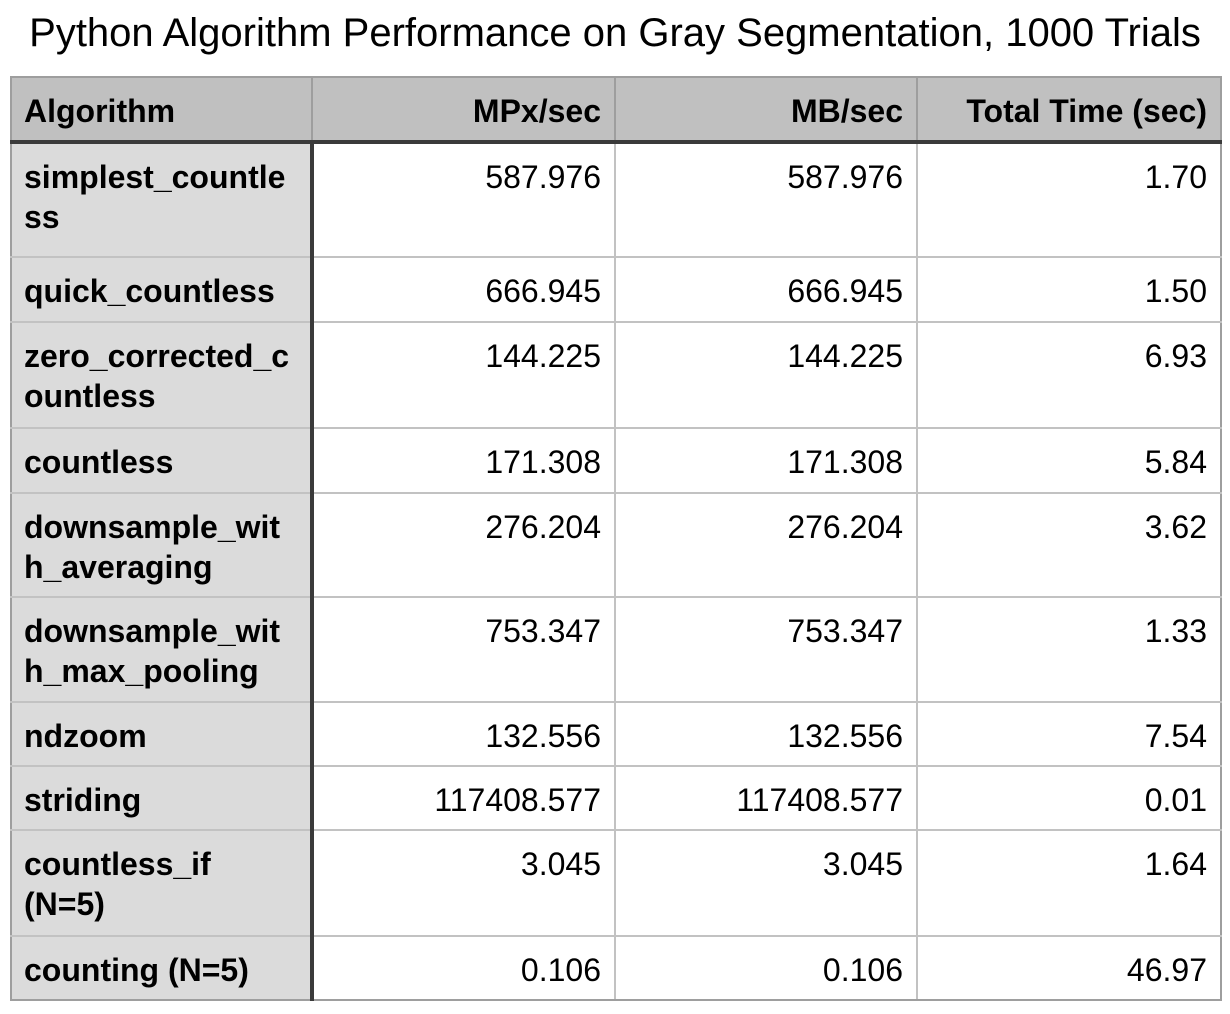 The height and width of the screenshot is (1014, 1230). Describe the element at coordinates (766, 110) in the screenshot. I see `column-header-mb-per-sec: MB/sec` at that location.